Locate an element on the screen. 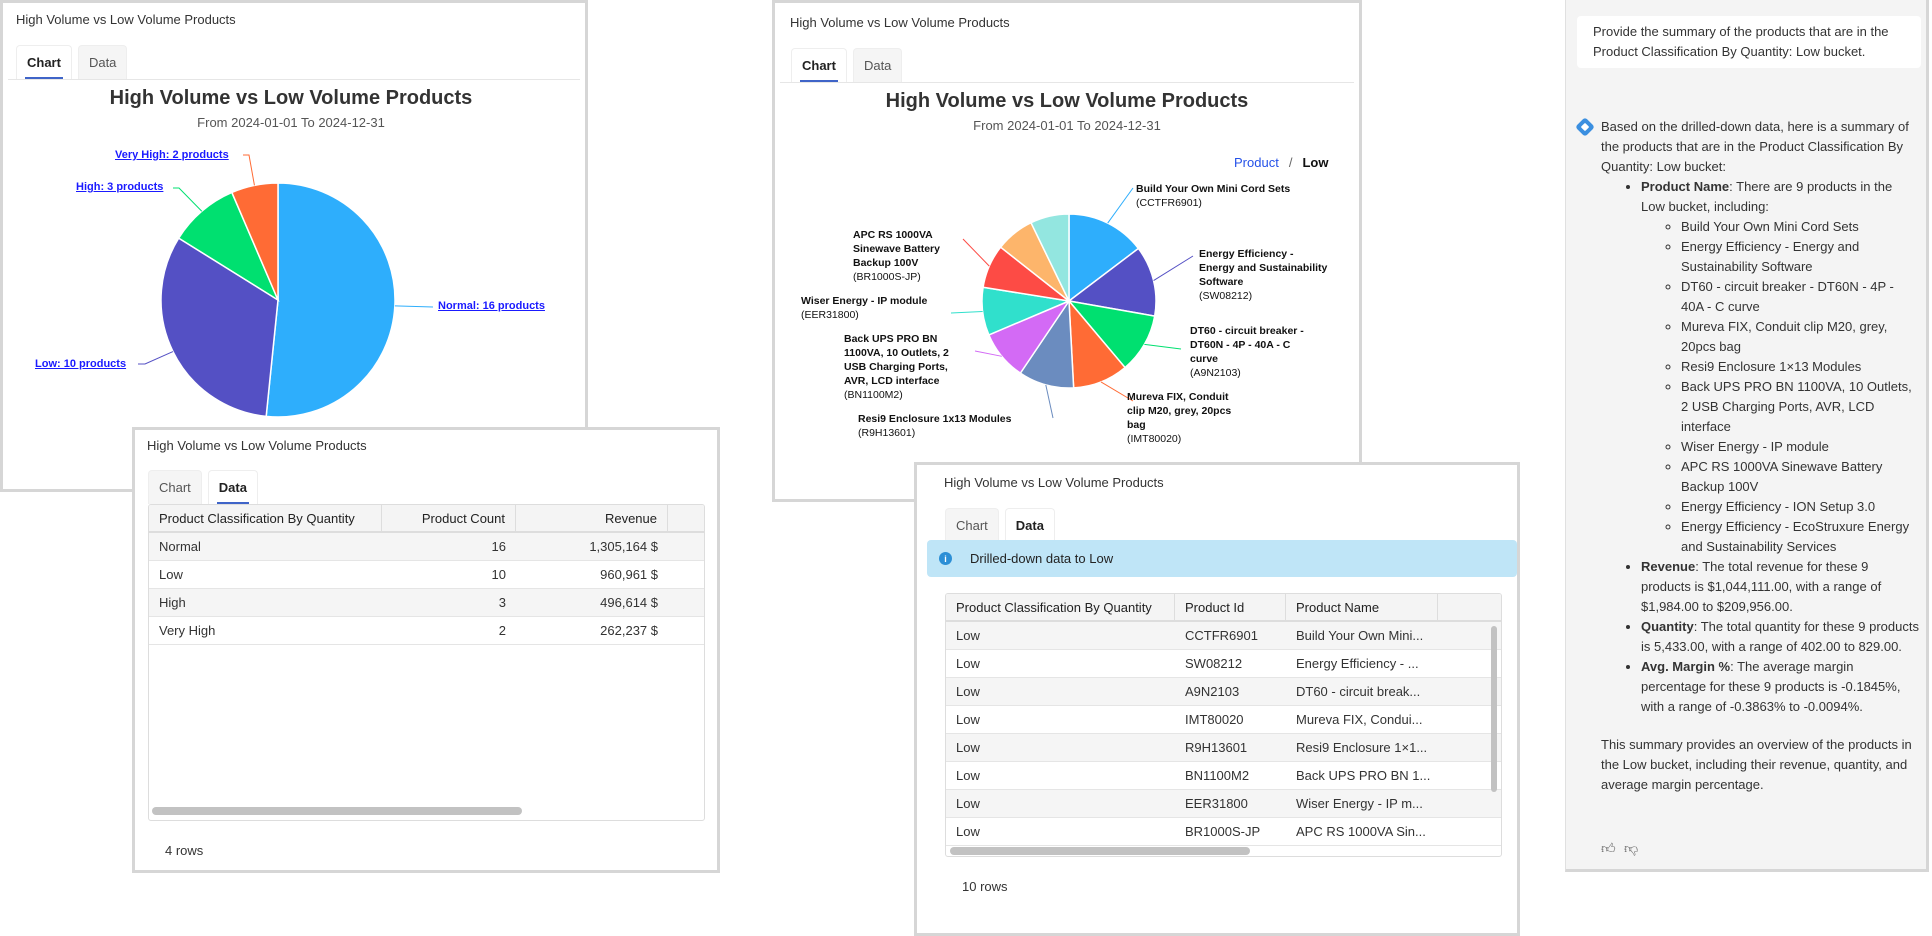  column-header: Product Count is located at coordinates (449, 518).